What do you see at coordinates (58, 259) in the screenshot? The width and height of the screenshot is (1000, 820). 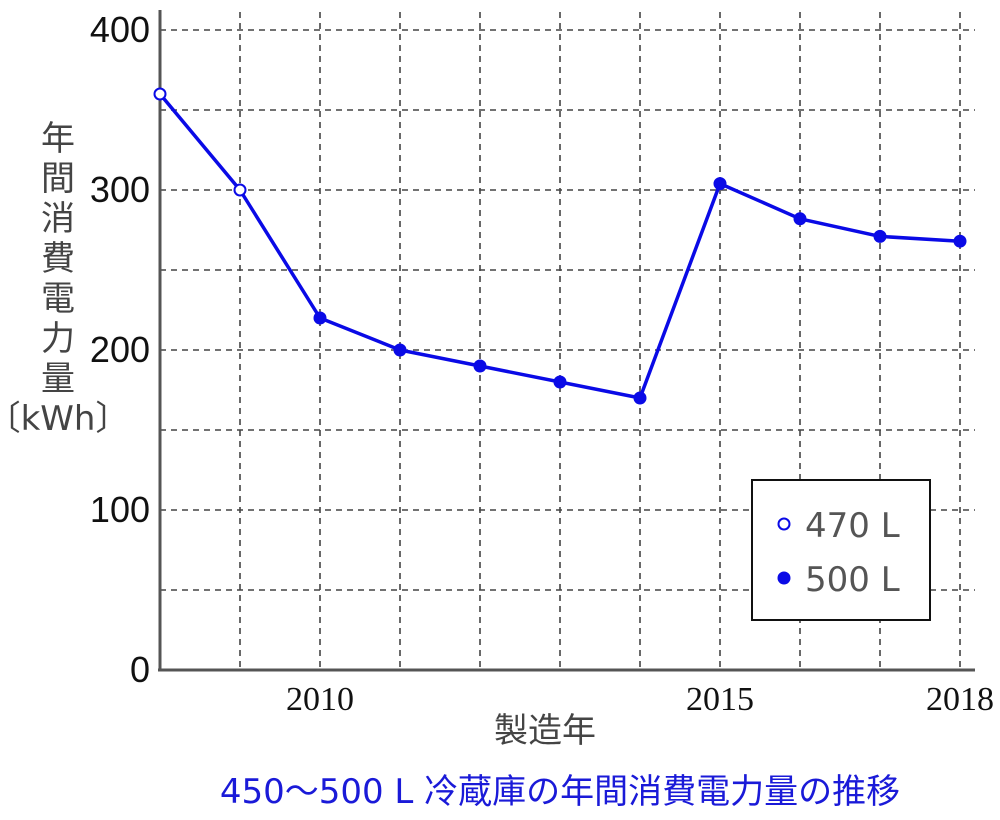 I see `y-axis-label-char: 費` at bounding box center [58, 259].